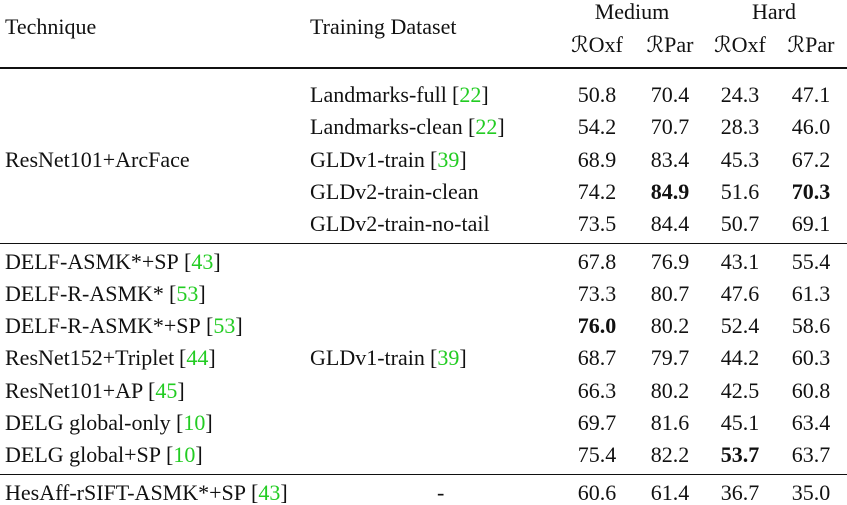 The height and width of the screenshot is (505, 847). What do you see at coordinates (811, 191) in the screenshot?
I see `value: 70.3` at bounding box center [811, 191].